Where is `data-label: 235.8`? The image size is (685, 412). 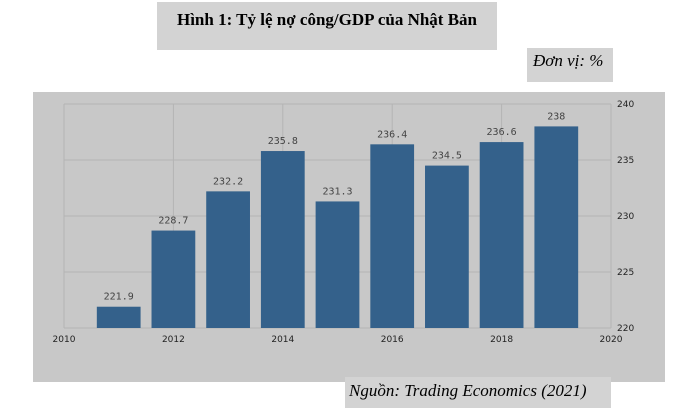 data-label: 235.8 is located at coordinates (283, 141).